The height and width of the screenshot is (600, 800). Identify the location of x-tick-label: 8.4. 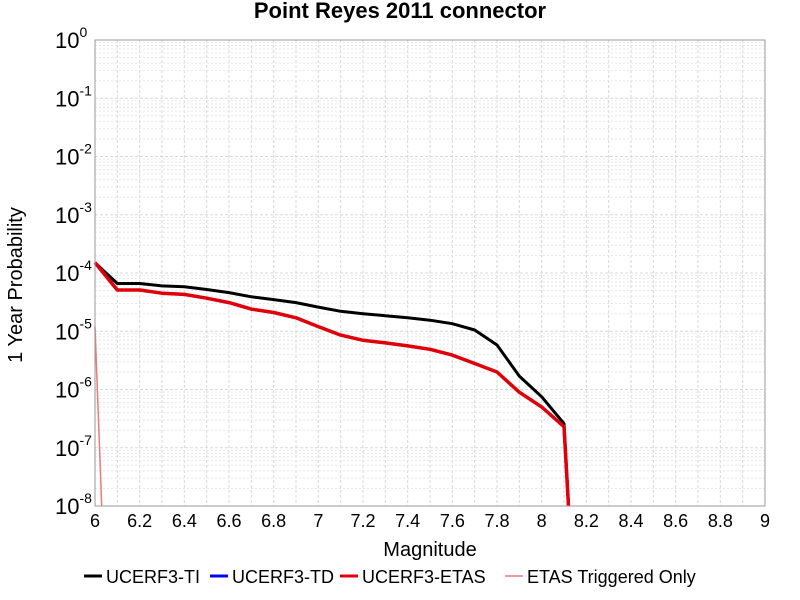
(630, 521).